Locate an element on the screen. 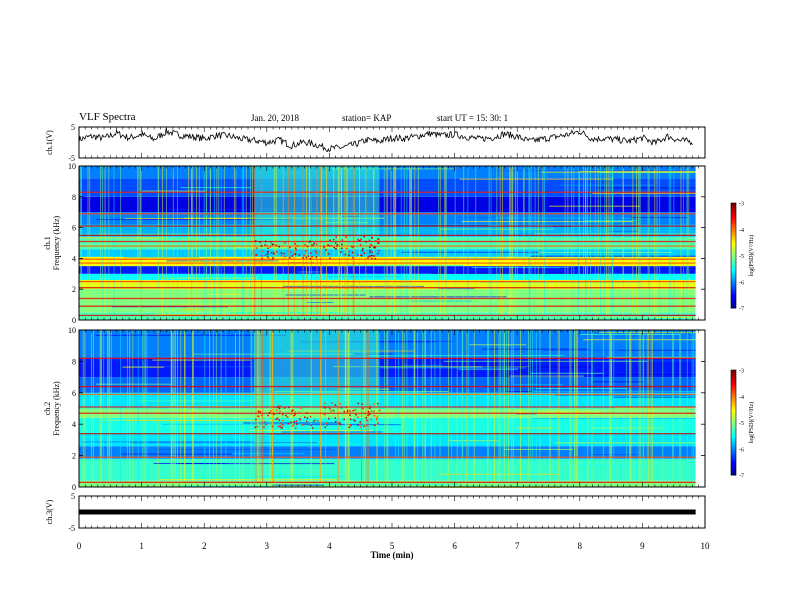 Image resolution: width=792 pixels, height=612 pixels. start-time-label: start UT = 15: 30: 1 is located at coordinates (473, 118).